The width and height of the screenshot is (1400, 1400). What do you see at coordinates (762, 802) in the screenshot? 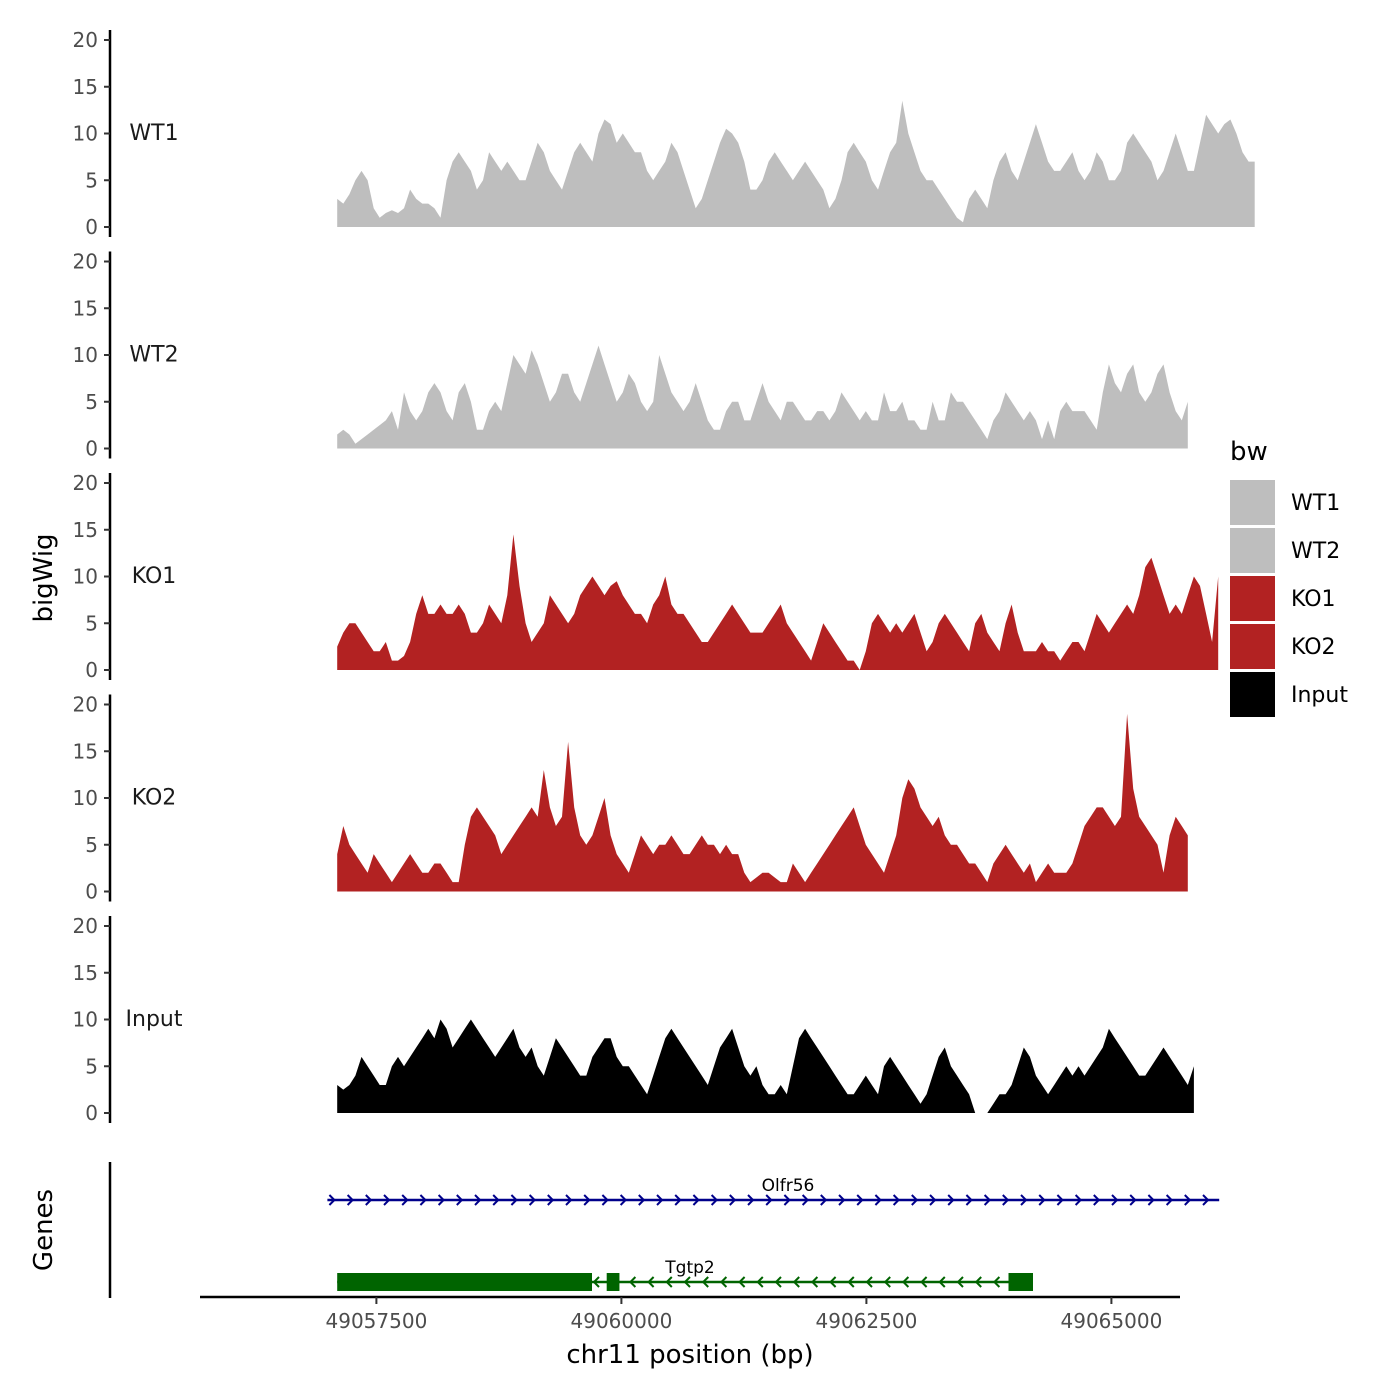
I see `area-ko2` at bounding box center [762, 802].